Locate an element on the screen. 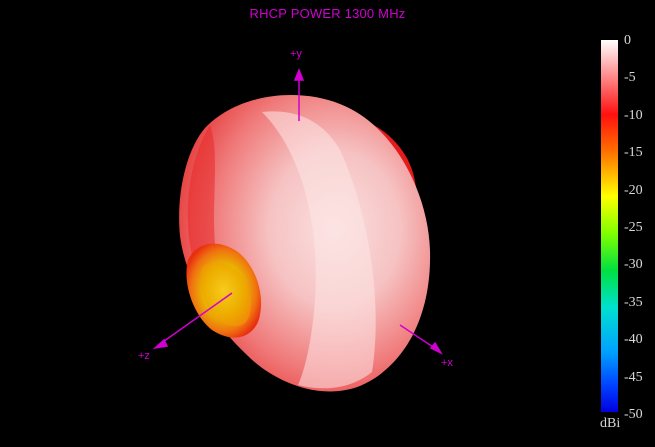  colorbar-tick-label: -15 is located at coordinates (633, 153).